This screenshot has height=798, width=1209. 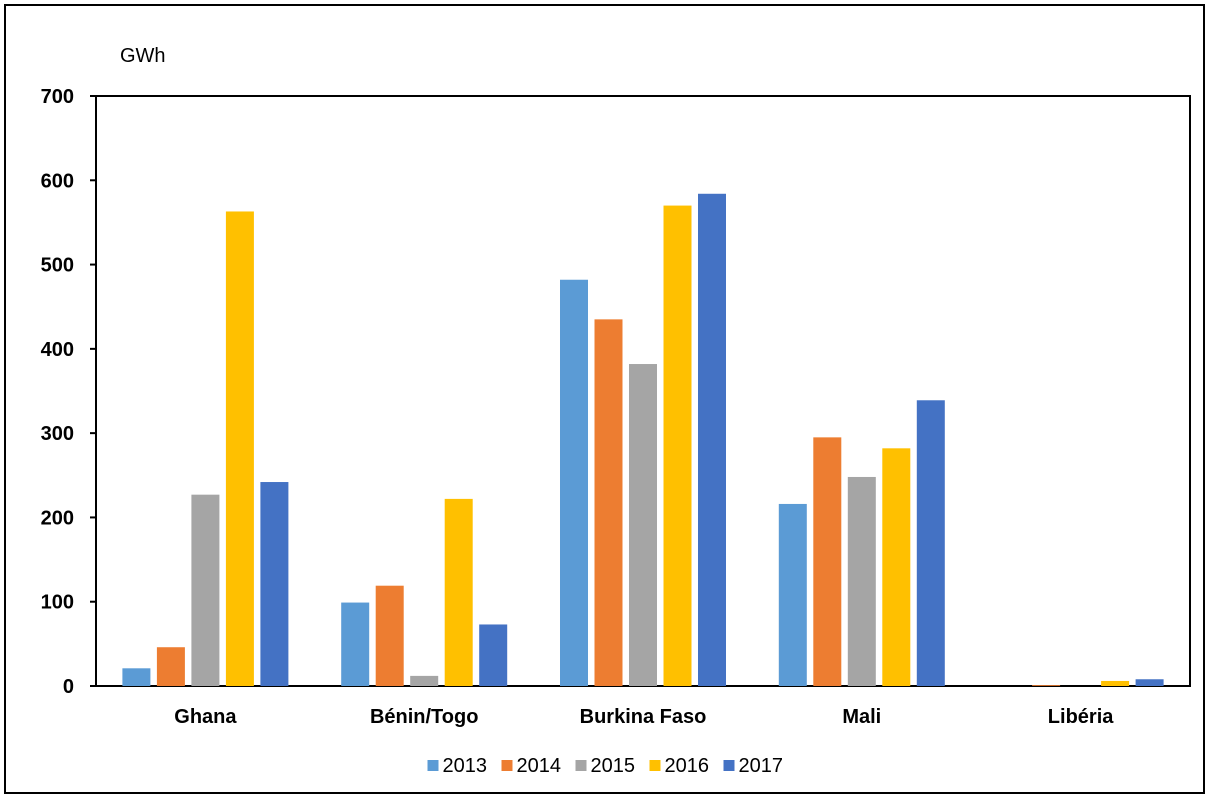 What do you see at coordinates (729, 765) in the screenshot?
I see `legend-swatch-2017` at bounding box center [729, 765].